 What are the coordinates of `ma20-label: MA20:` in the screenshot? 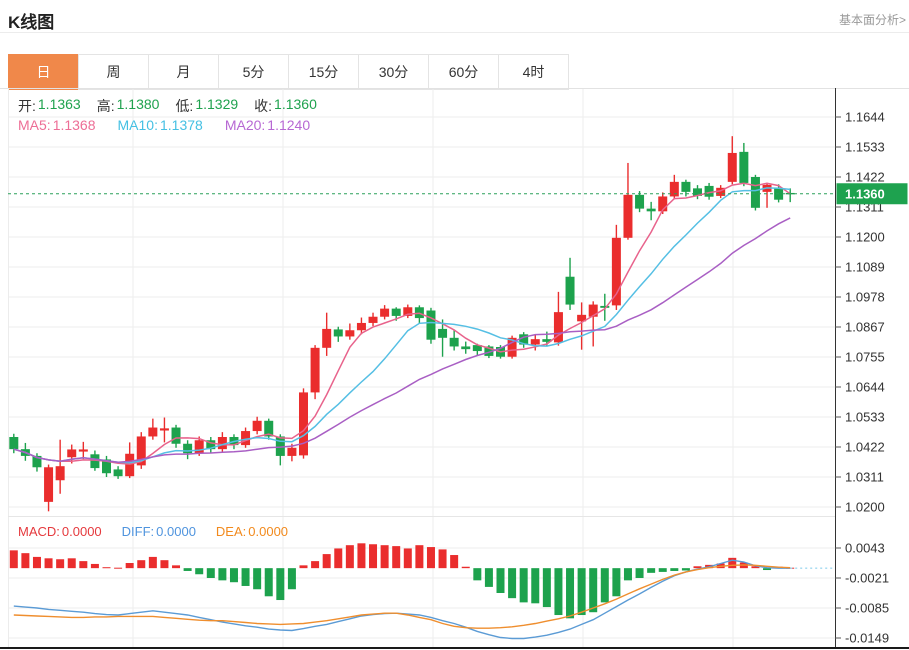 It's located at (245, 125).